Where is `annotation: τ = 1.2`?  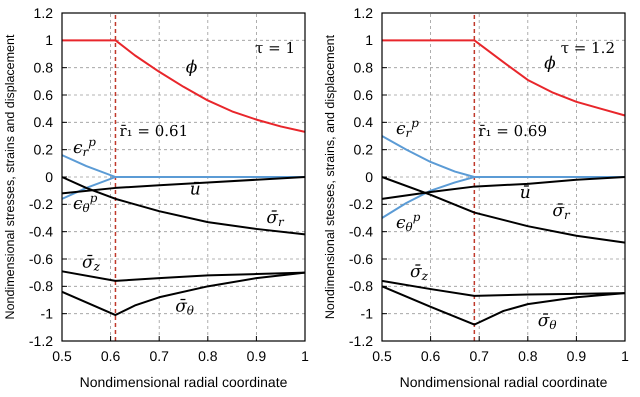
annotation: τ = 1.2 is located at coordinates (587, 48).